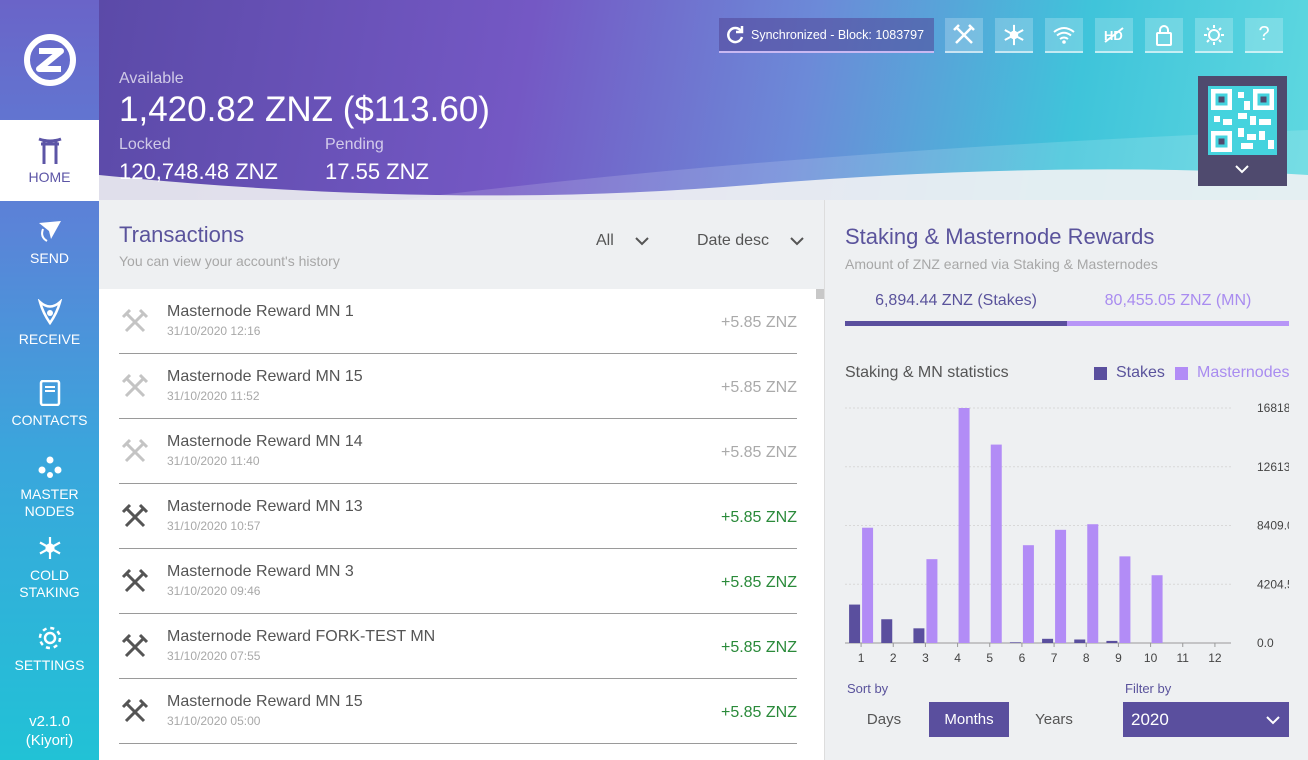 The height and width of the screenshot is (760, 1308). I want to click on tab-stakes: 6,894.44 ZNZ (Stakes), so click(956, 309).